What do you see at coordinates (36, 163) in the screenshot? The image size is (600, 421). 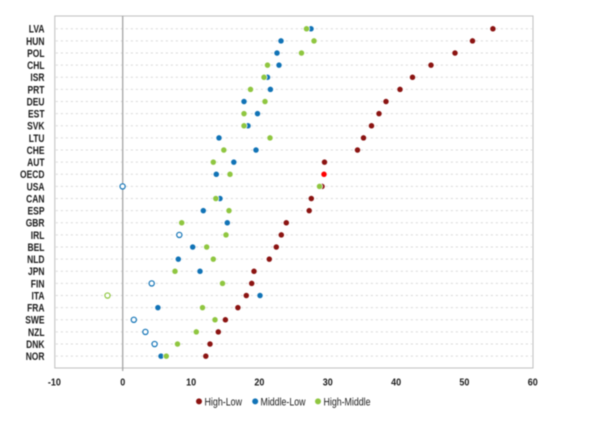 I see `svg-text: AUT` at bounding box center [36, 163].